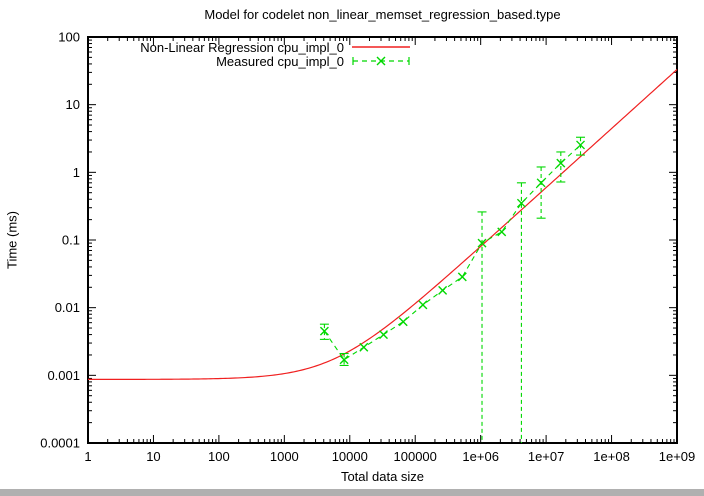 The width and height of the screenshot is (704, 496). I want to click on legend-x-marker, so click(381, 61).